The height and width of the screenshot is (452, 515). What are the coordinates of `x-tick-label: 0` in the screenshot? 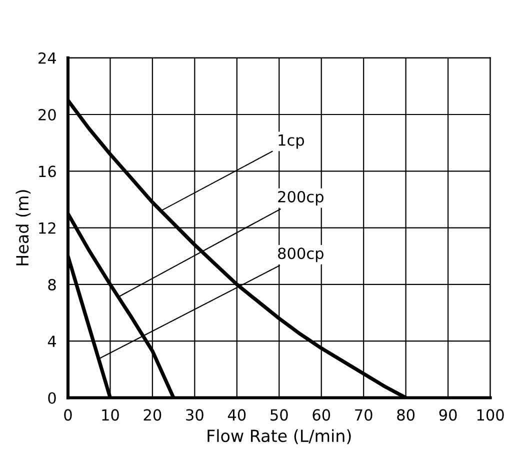 It's located at (68, 415).